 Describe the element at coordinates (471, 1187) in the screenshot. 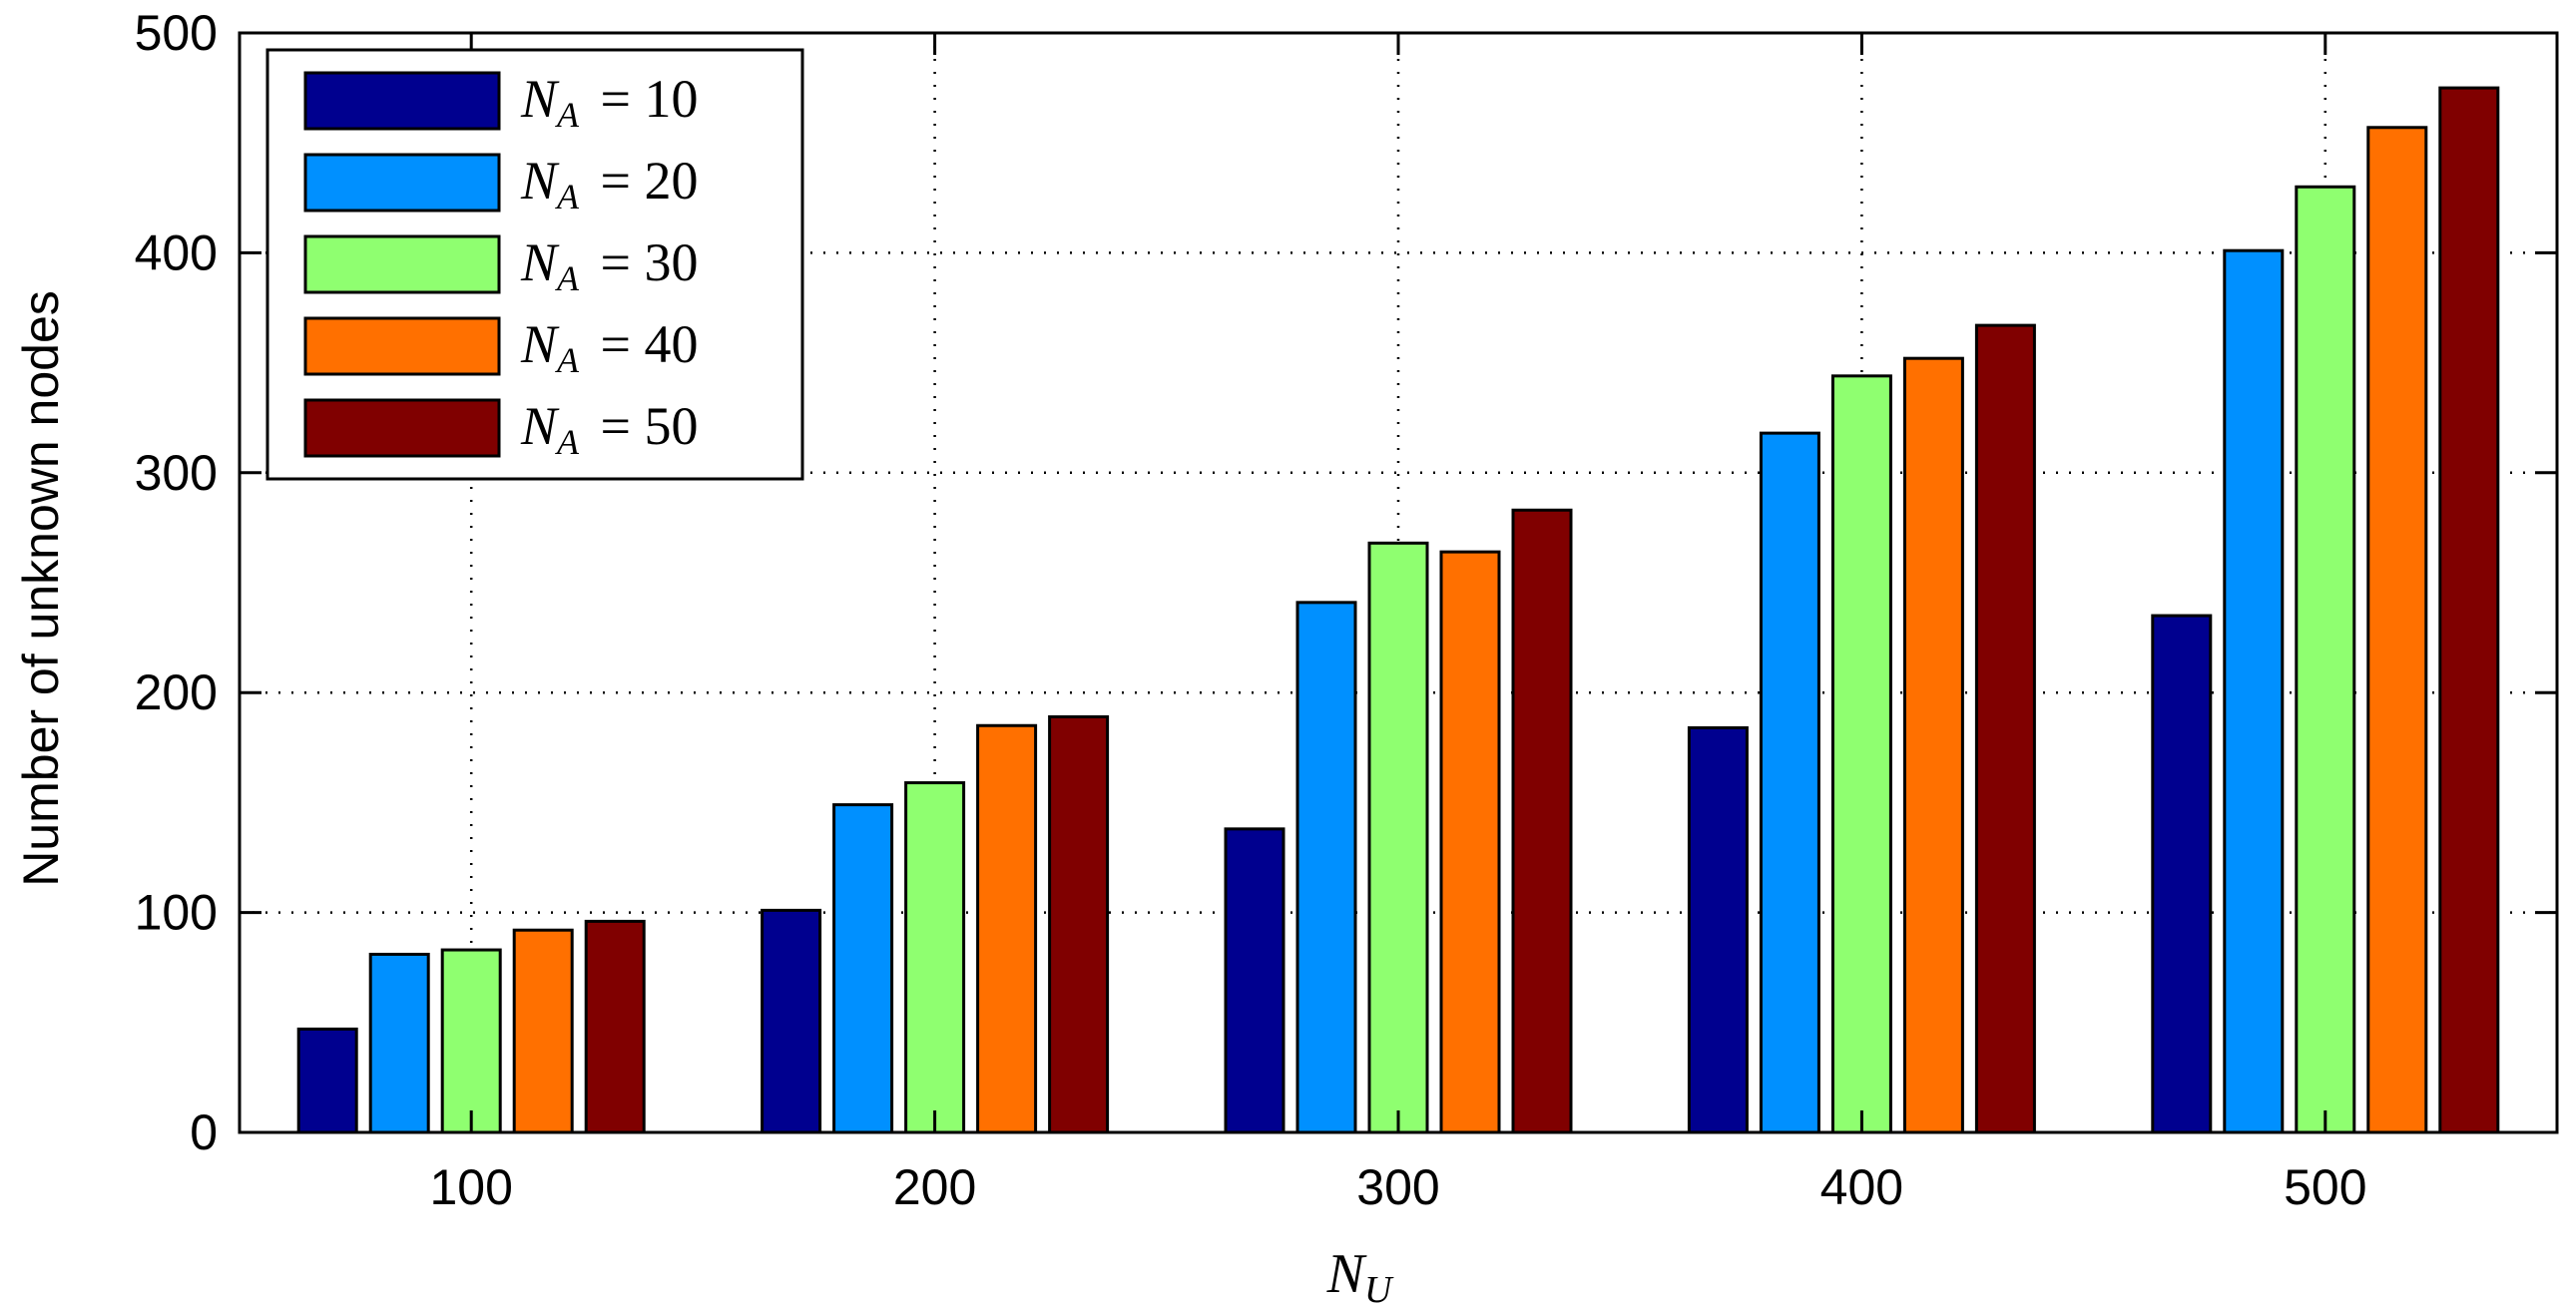

I see `x-tick-label: 100` at that location.